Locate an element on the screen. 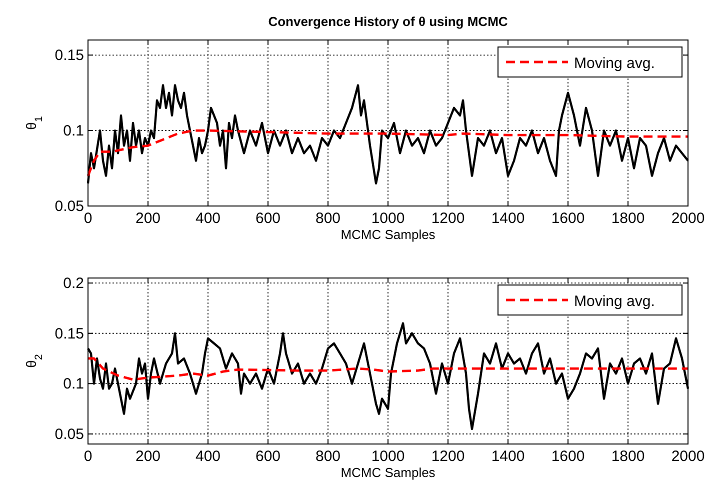 The width and height of the screenshot is (714, 493). y-tick-label: 0.2 is located at coordinates (73, 283).